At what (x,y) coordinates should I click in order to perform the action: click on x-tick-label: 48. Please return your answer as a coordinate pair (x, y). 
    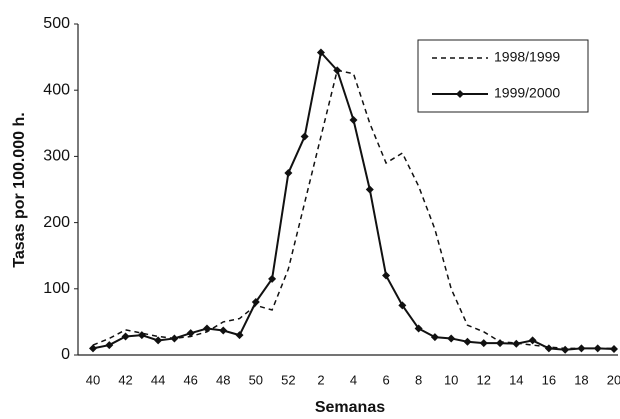
    Looking at the image, I should click on (223, 379).